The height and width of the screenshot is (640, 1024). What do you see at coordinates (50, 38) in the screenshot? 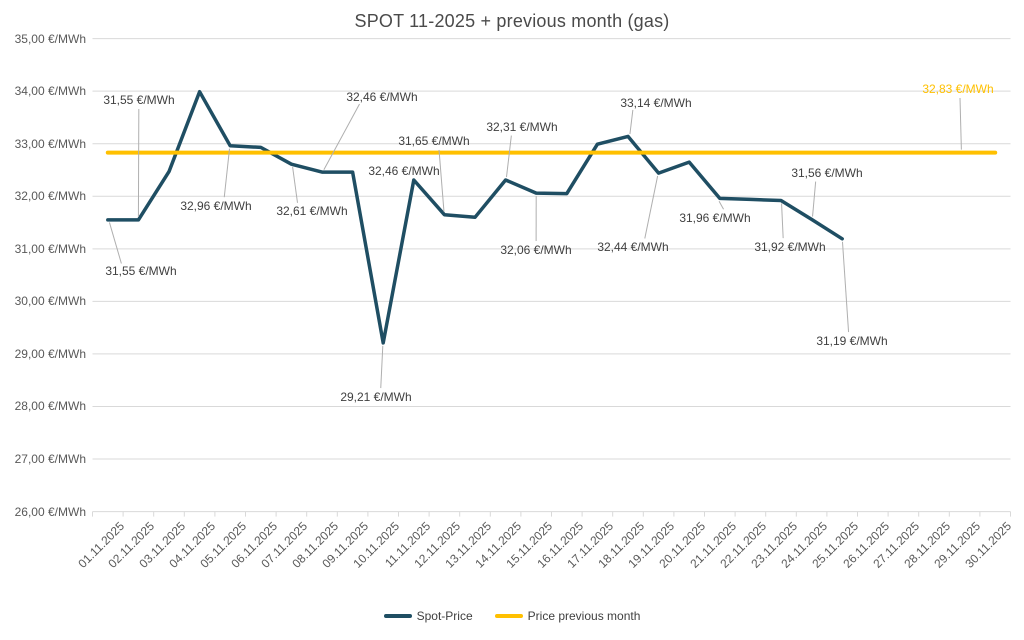
I see `y-axis-tick-label: 35,00 €/MWh` at bounding box center [50, 38].